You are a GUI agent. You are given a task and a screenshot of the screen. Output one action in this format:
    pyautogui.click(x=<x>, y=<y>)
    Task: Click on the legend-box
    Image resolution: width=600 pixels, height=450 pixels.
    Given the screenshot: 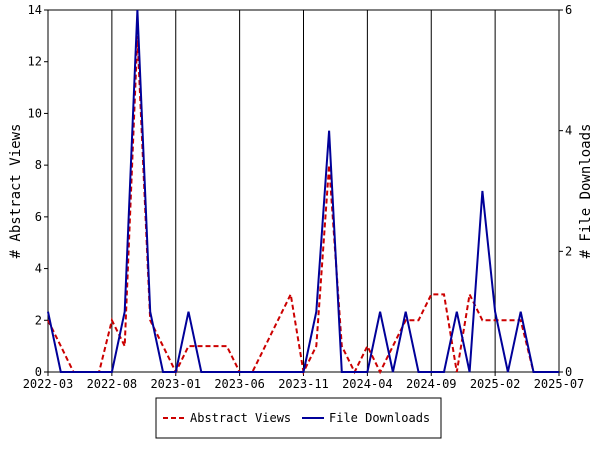 What is the action you would take?
    pyautogui.click(x=298, y=418)
    